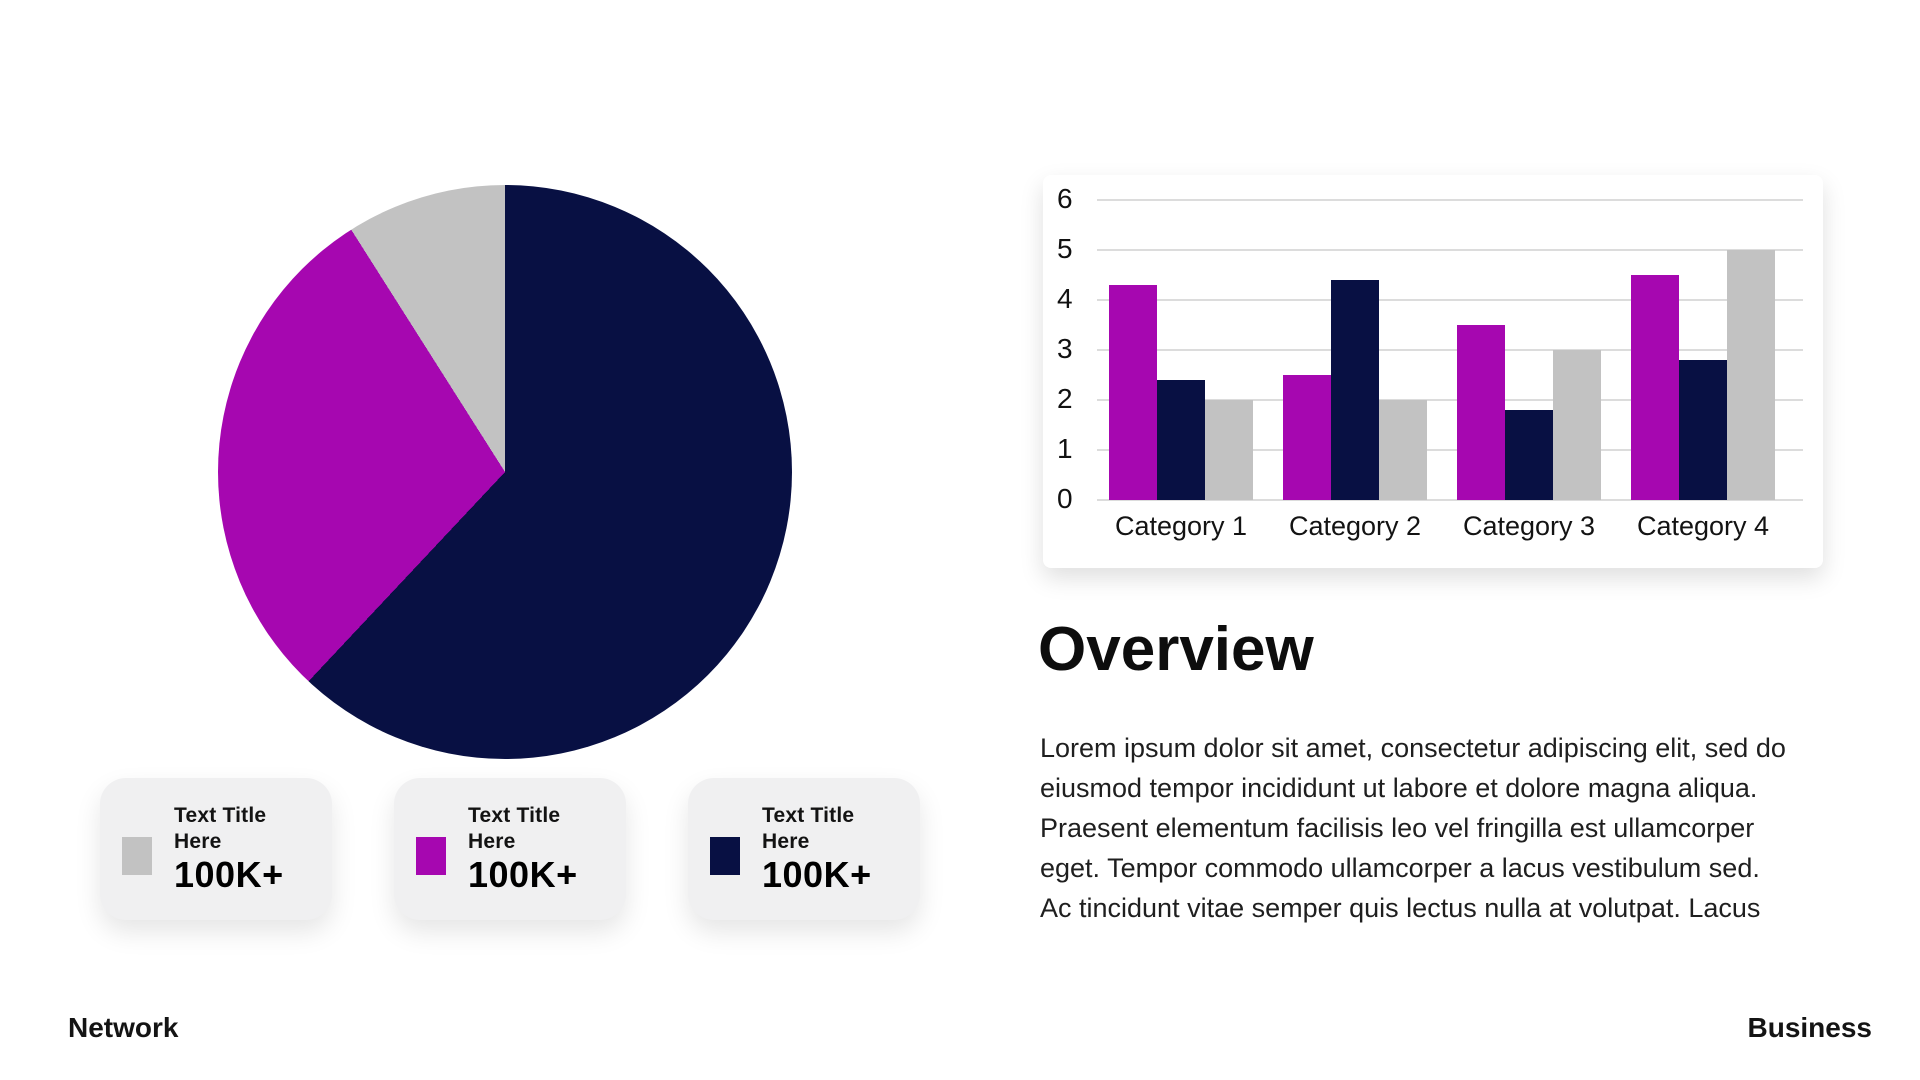 The height and width of the screenshot is (1080, 1920). What do you see at coordinates (1065, 398) in the screenshot?
I see `y-axis-tick-label: 2` at bounding box center [1065, 398].